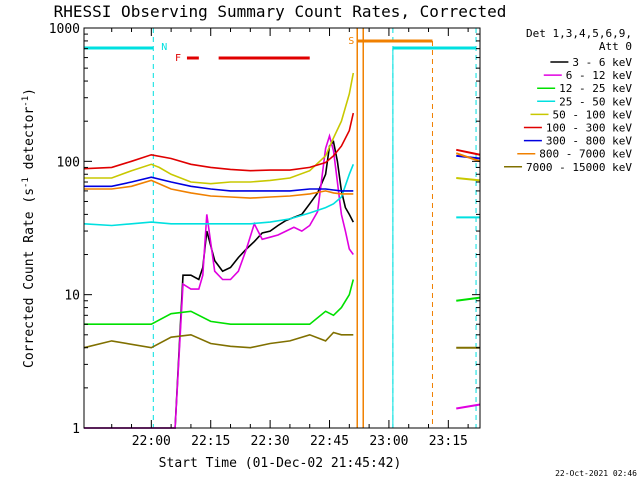  I want to click on saa-flag-label: S, so click(351, 41).